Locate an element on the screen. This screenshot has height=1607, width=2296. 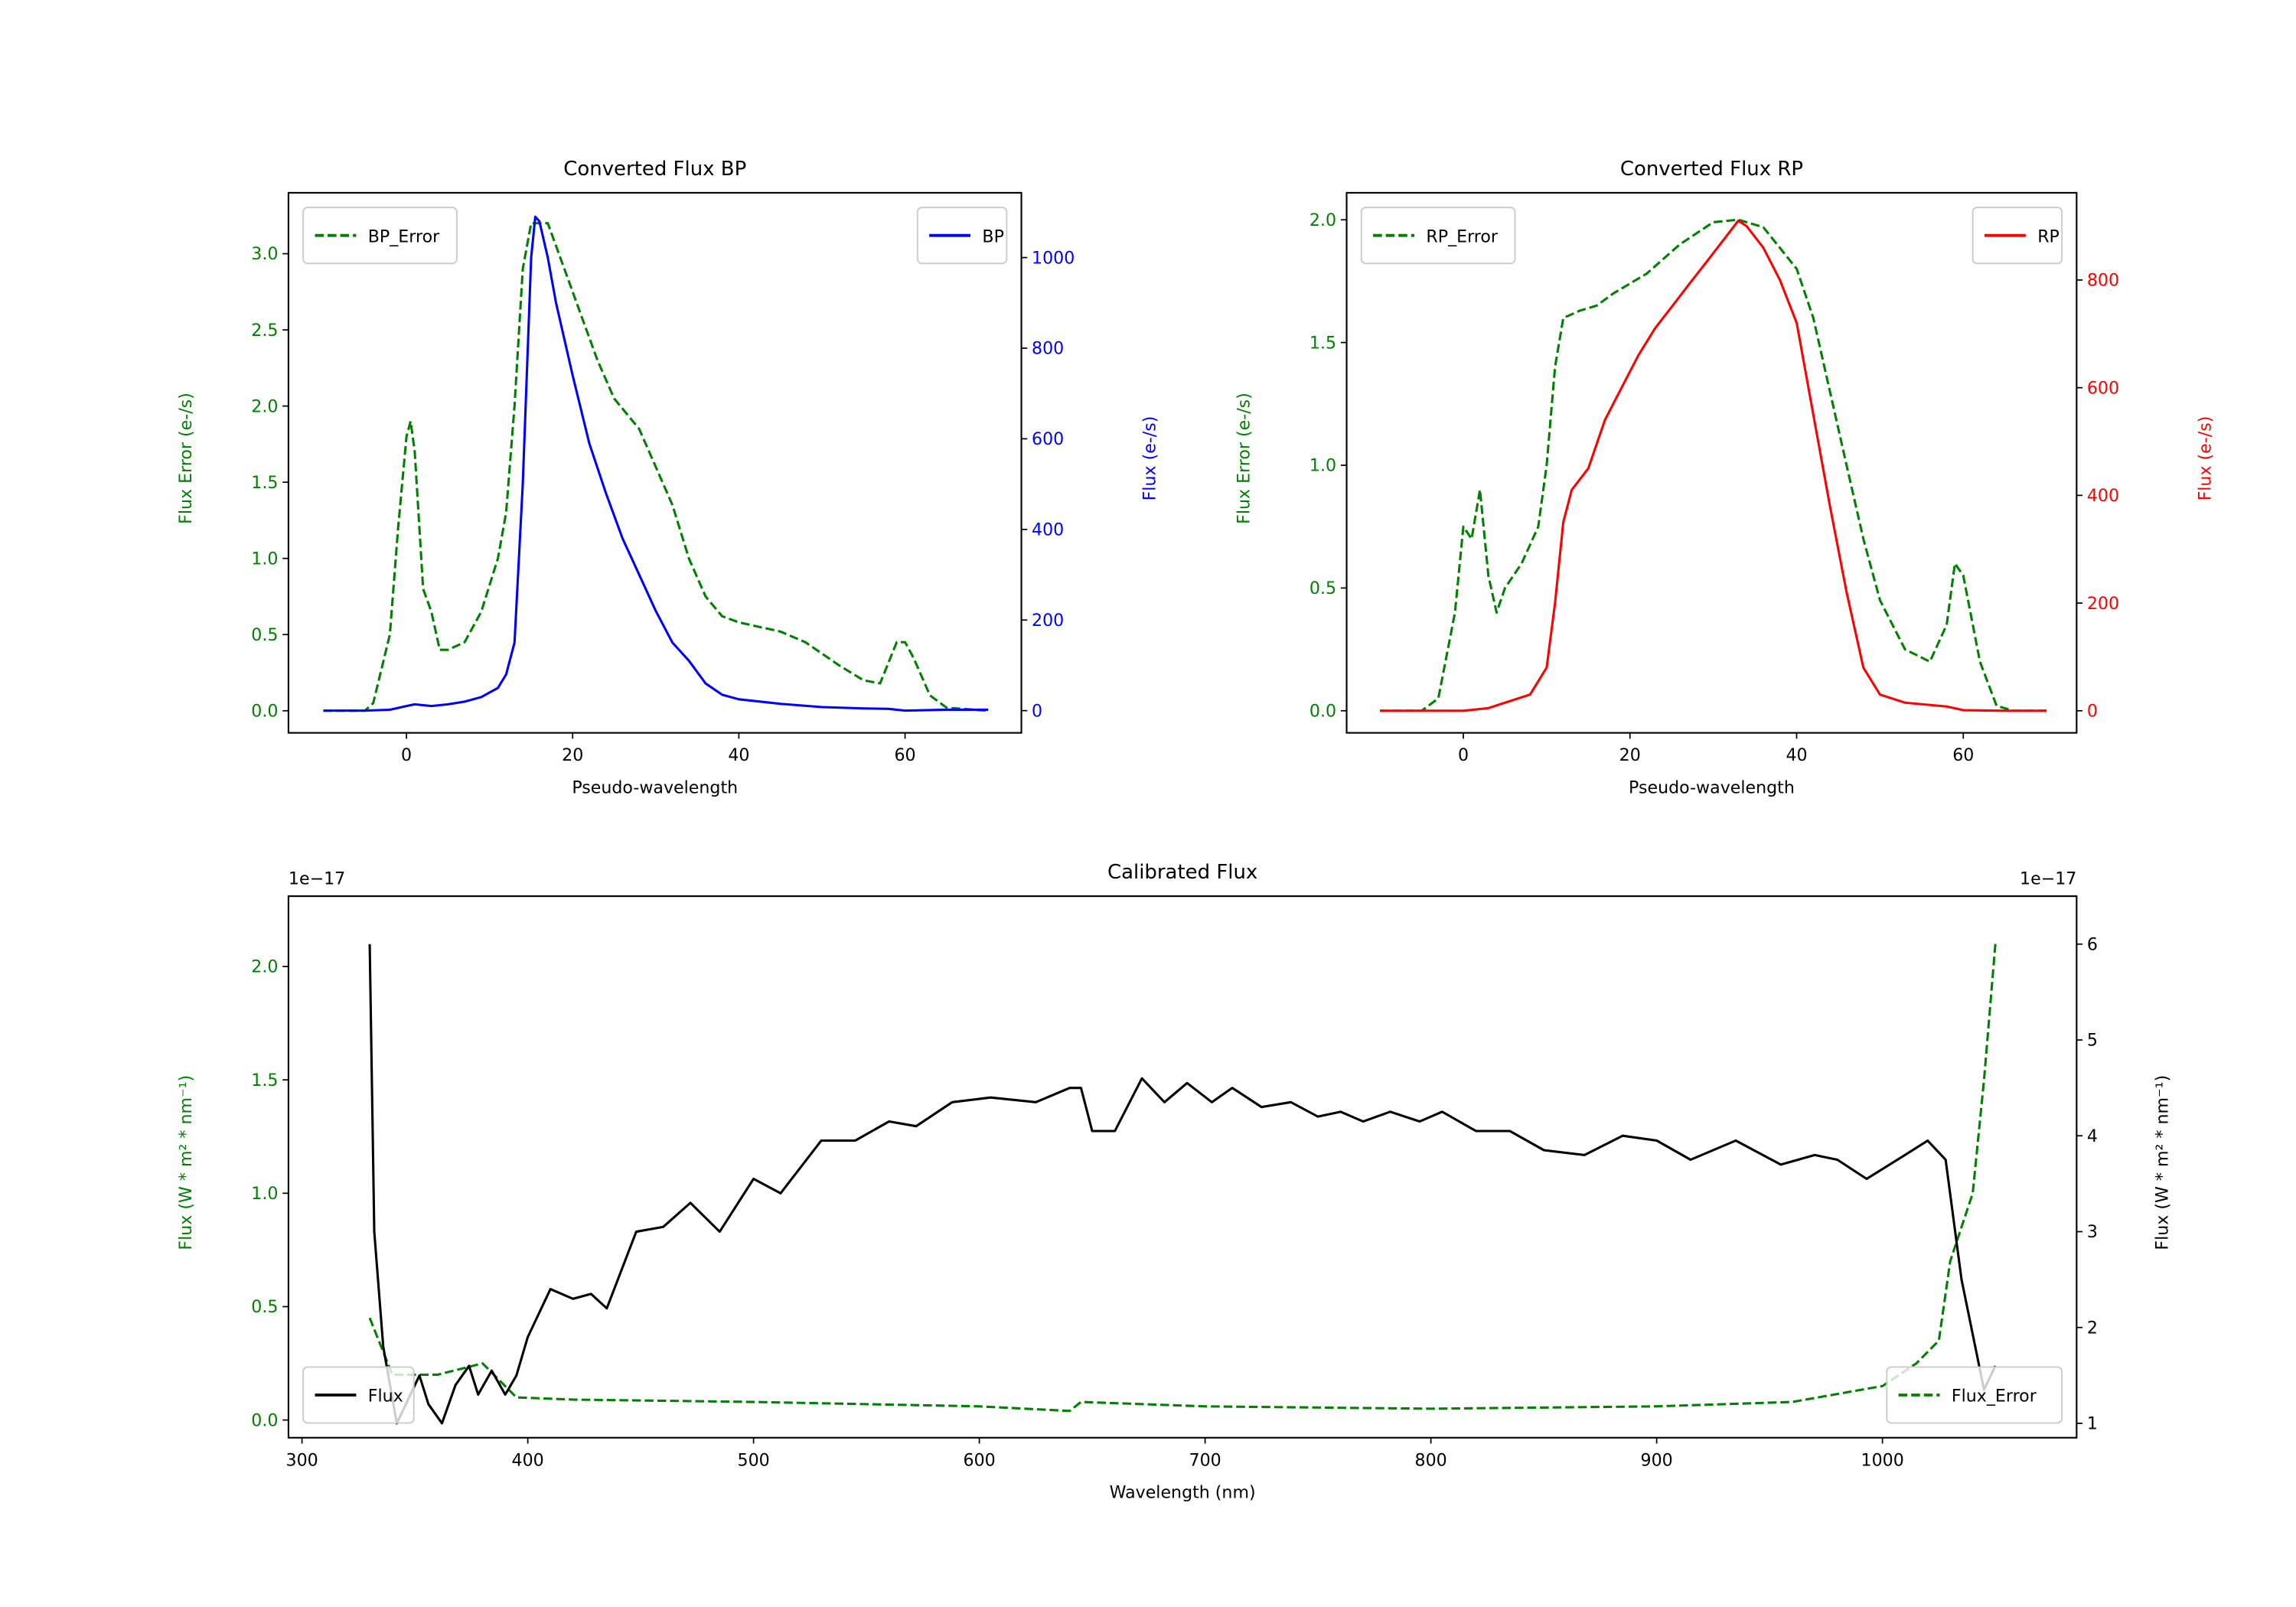
legend-label: BP is located at coordinates (993, 237).